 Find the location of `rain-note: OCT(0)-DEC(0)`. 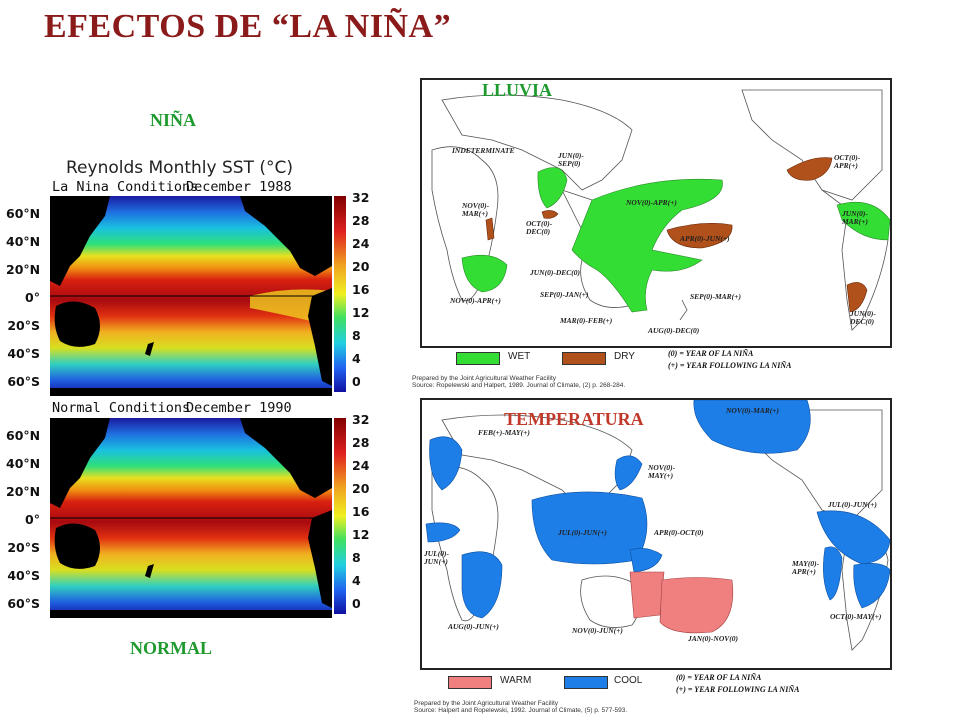

rain-note: OCT(0)-DEC(0) is located at coordinates (539, 227).